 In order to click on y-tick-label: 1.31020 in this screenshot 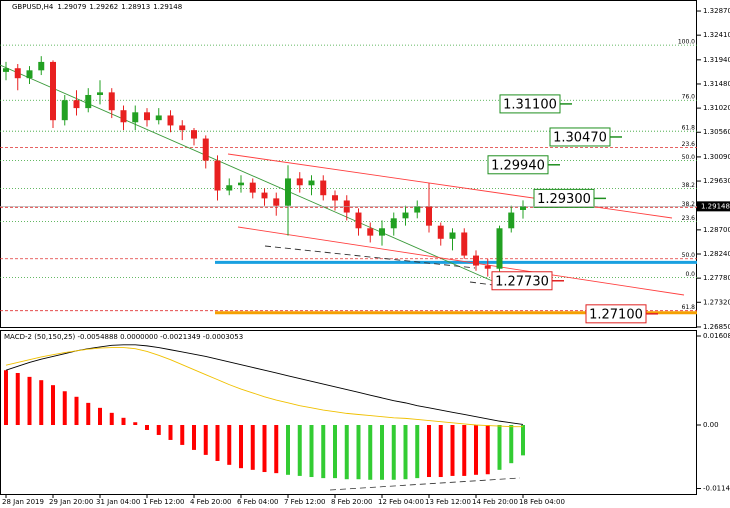, I will do `click(716, 108)`.